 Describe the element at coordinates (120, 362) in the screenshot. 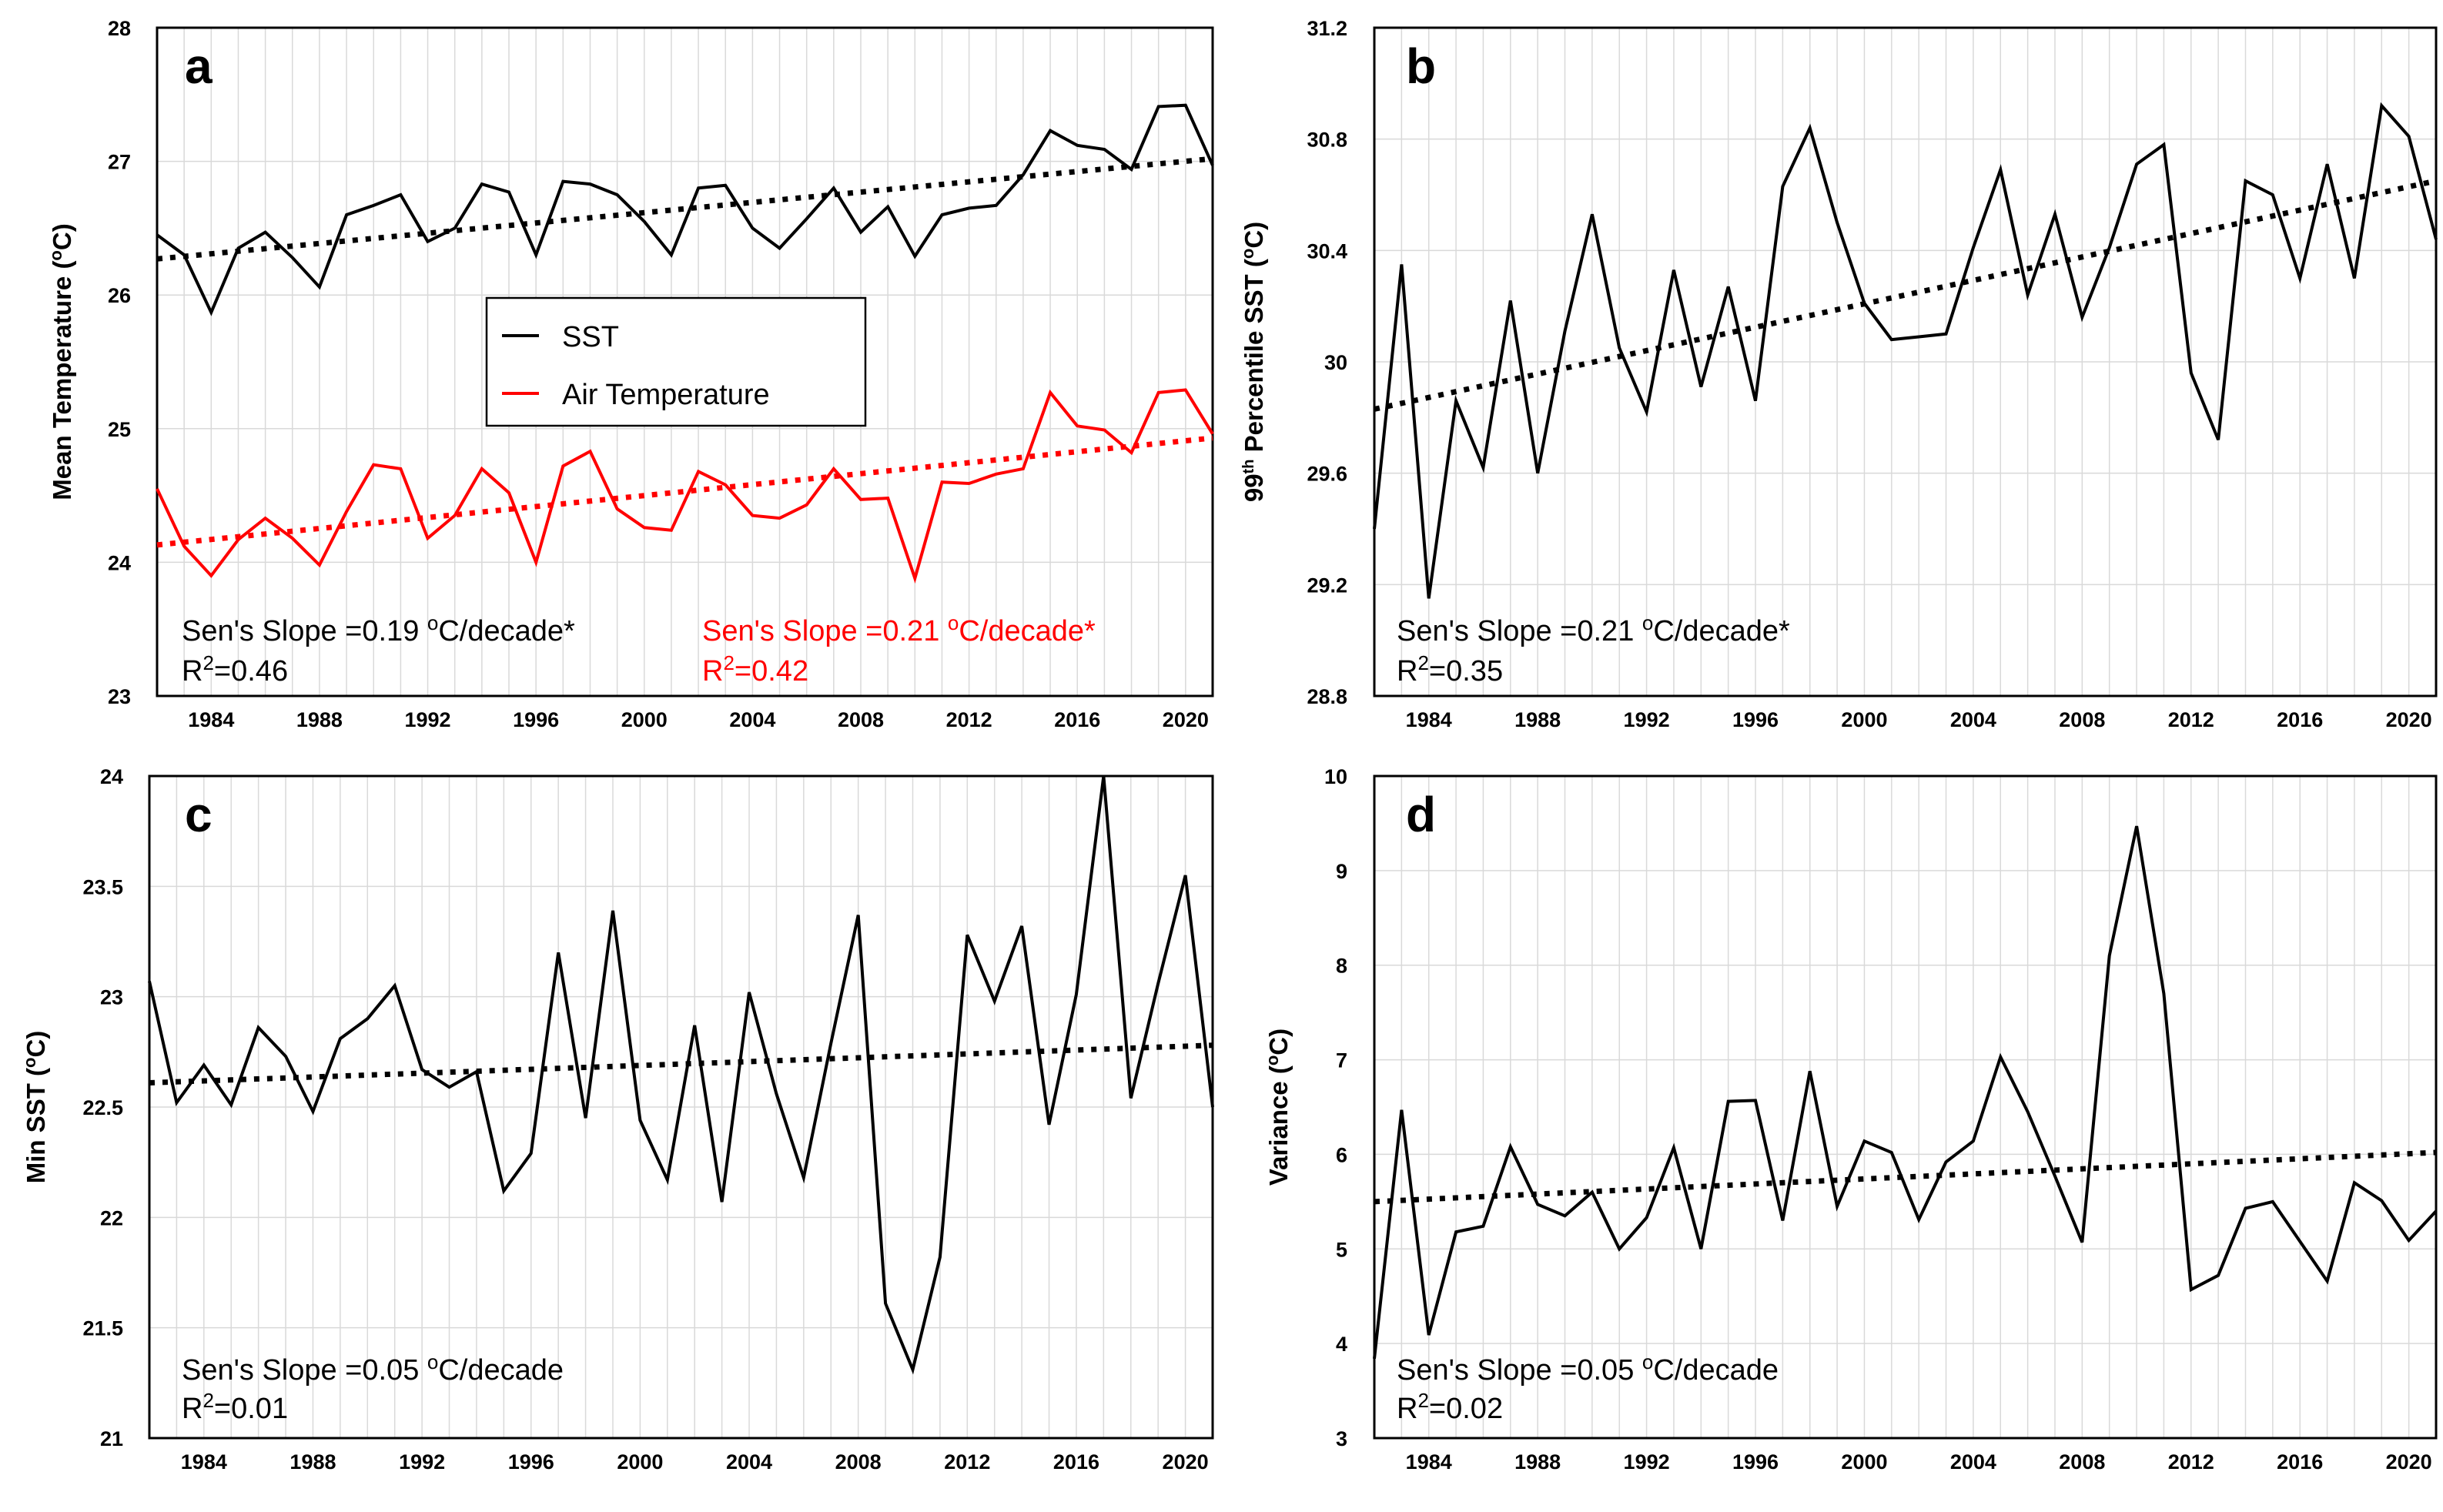

I see `panel-a-y-tick-labels: 23 24 25 26 27 28` at that location.